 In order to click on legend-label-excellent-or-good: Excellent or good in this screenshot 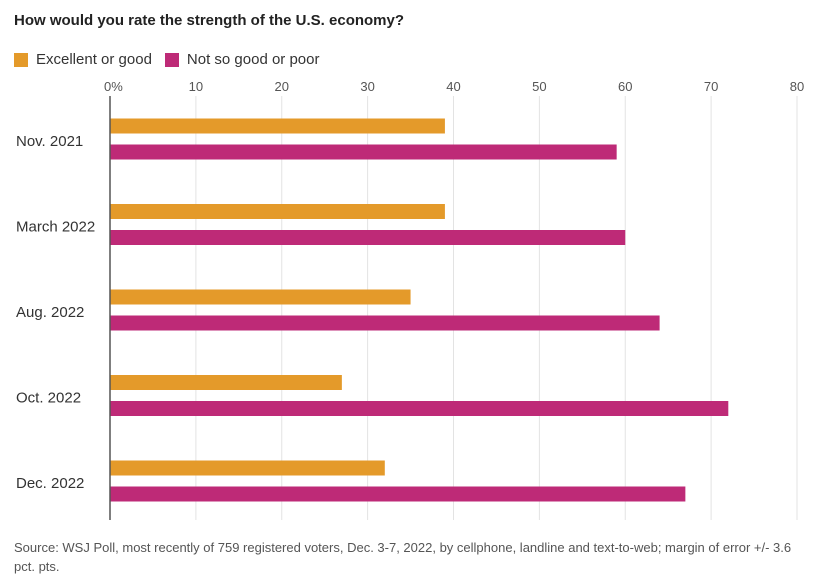, I will do `click(94, 59)`.